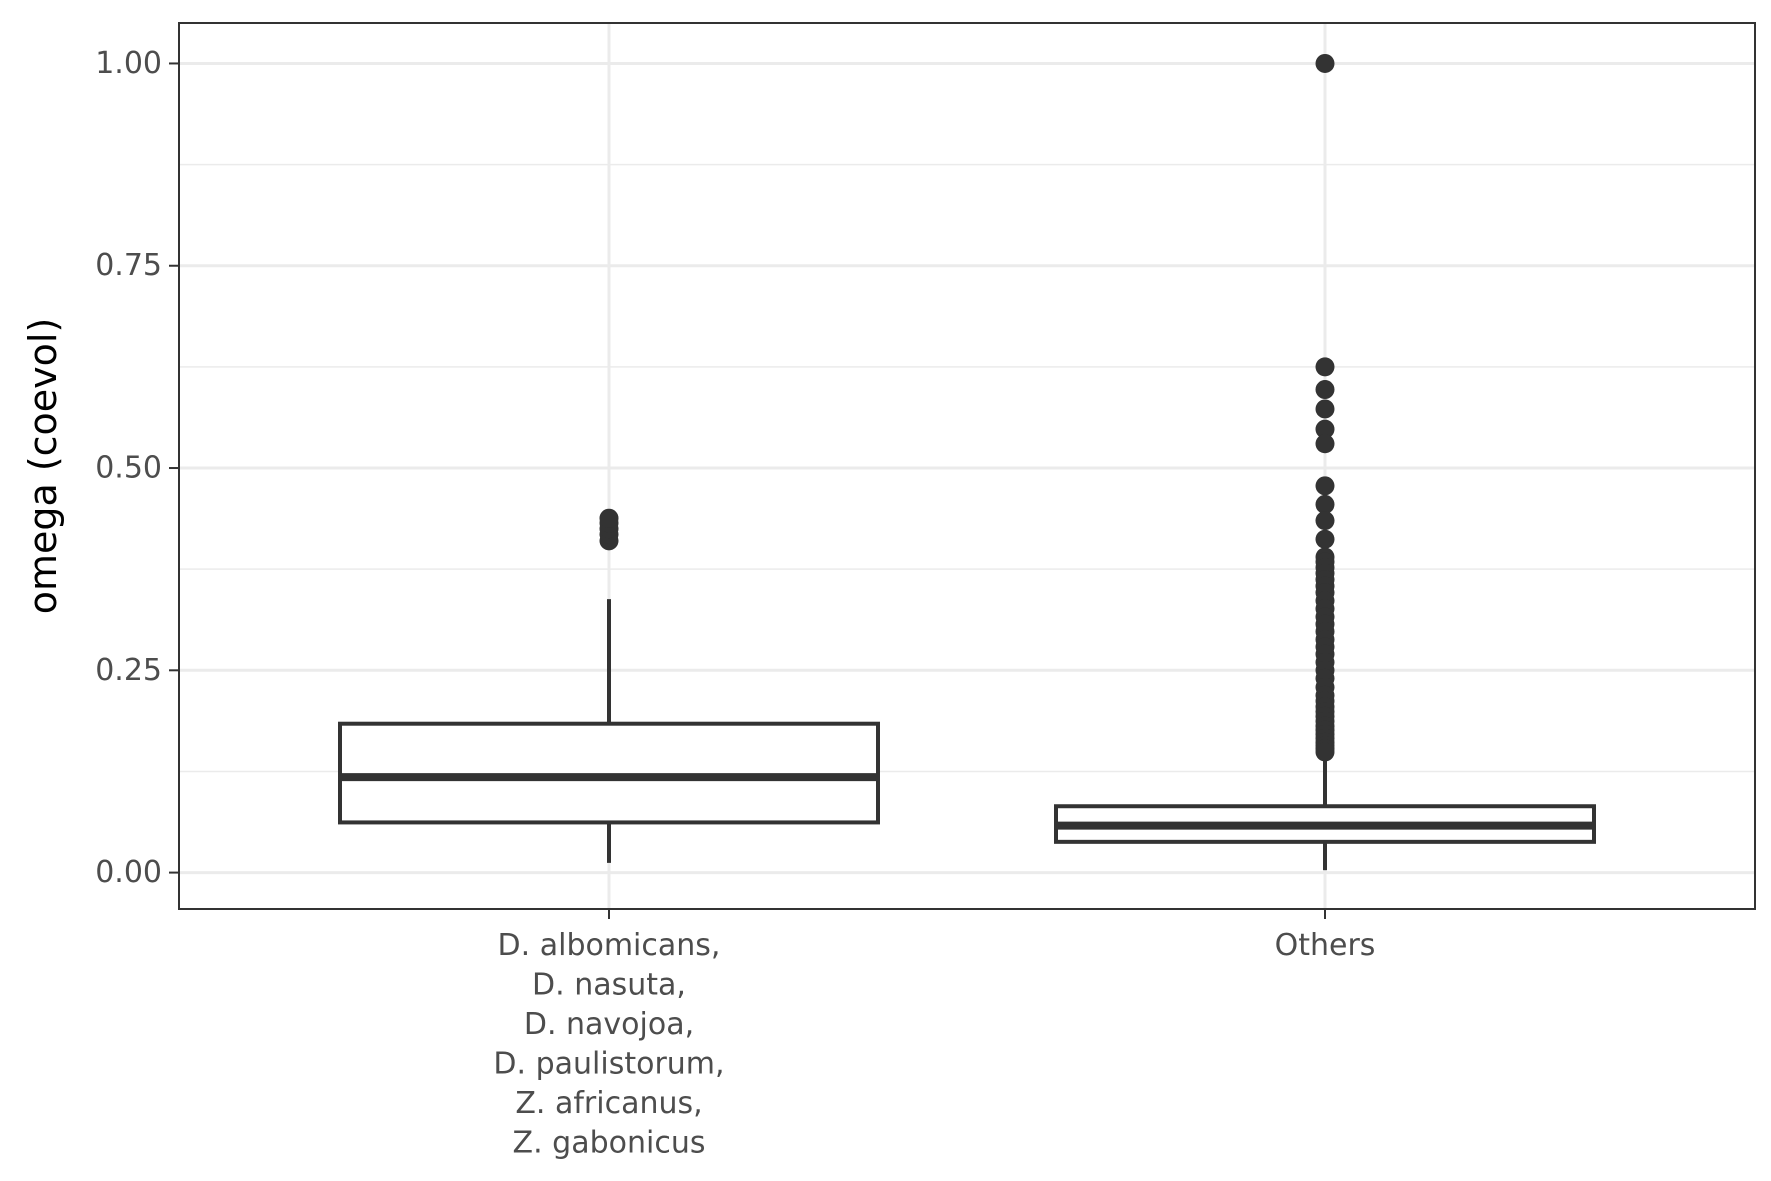 The image size is (1771, 1181). I want to click on x-tick-label: D. navojoa,, so click(609, 1024).